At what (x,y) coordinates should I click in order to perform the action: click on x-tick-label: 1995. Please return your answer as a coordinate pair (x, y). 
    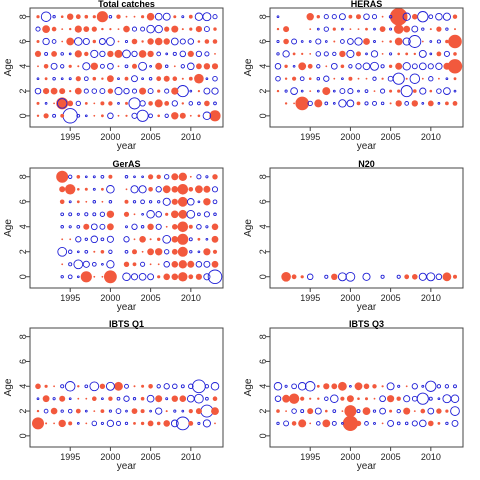
    Looking at the image, I should click on (310, 457).